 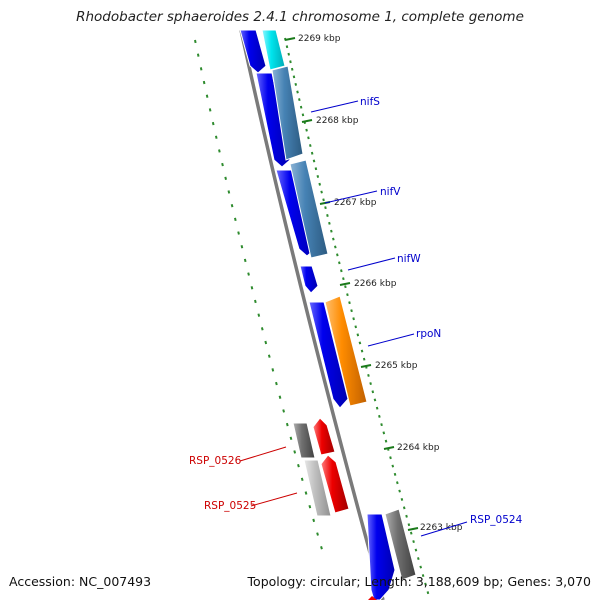 I want to click on tick-label: 2268 kbp, so click(x=337, y=121).